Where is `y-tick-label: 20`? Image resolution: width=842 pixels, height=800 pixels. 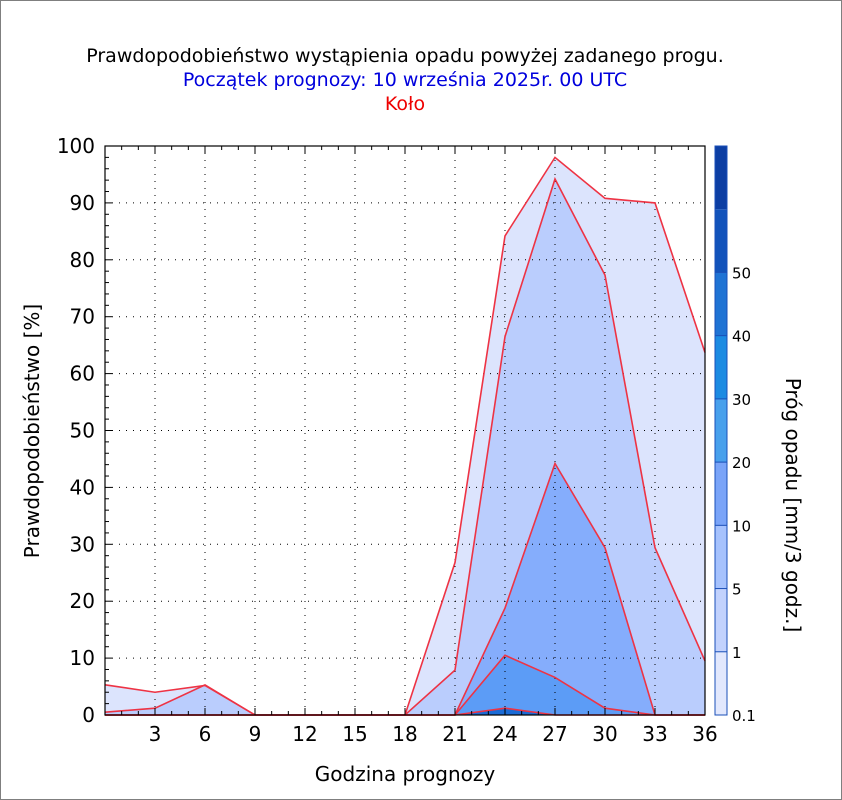
y-tick-label: 20 is located at coordinates (82, 601).